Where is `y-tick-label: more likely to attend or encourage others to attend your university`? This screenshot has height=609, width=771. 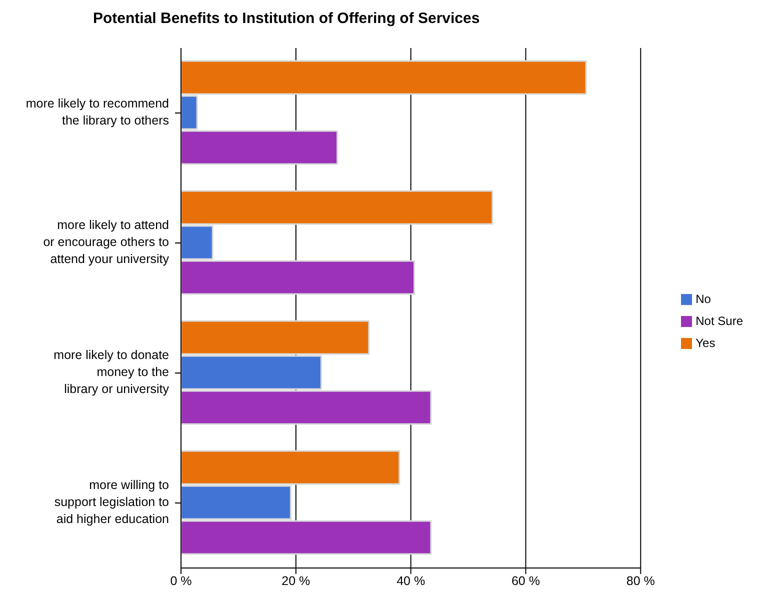
y-tick-label: more likely to attend or encourage others to attend your university is located at coordinates (106, 242).